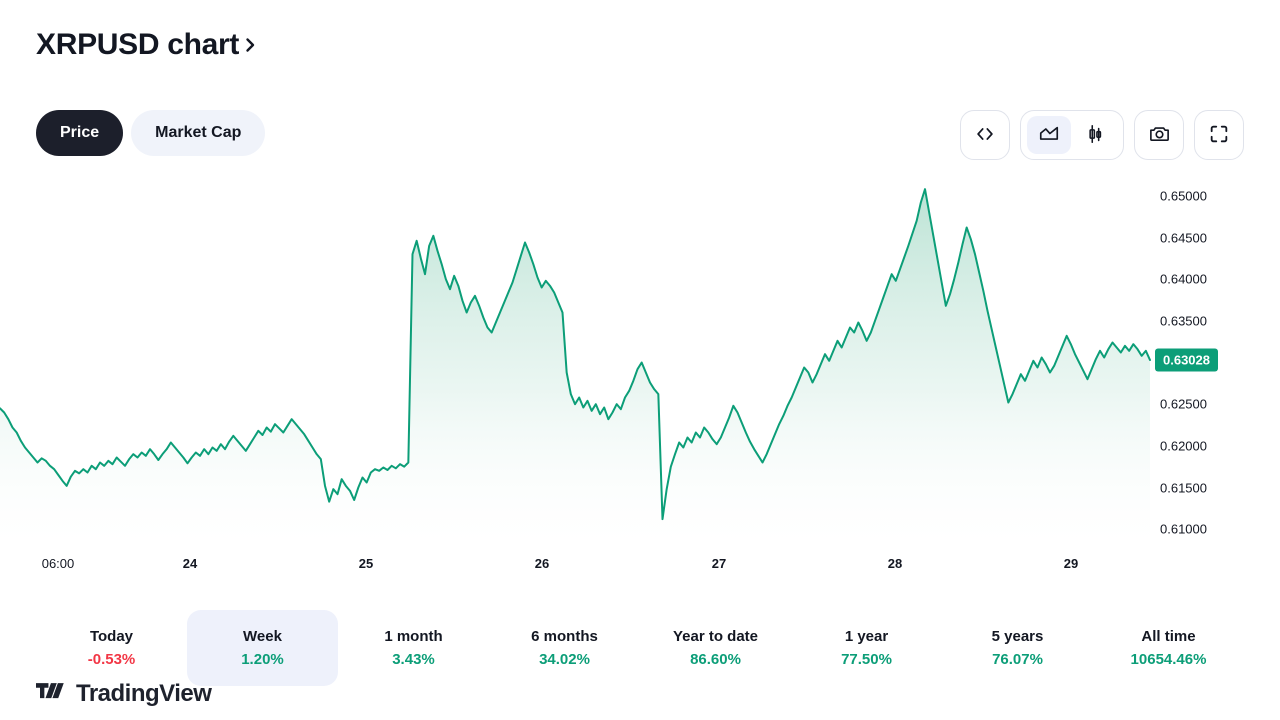  What do you see at coordinates (80, 133) in the screenshot?
I see `tab-price: Price` at bounding box center [80, 133].